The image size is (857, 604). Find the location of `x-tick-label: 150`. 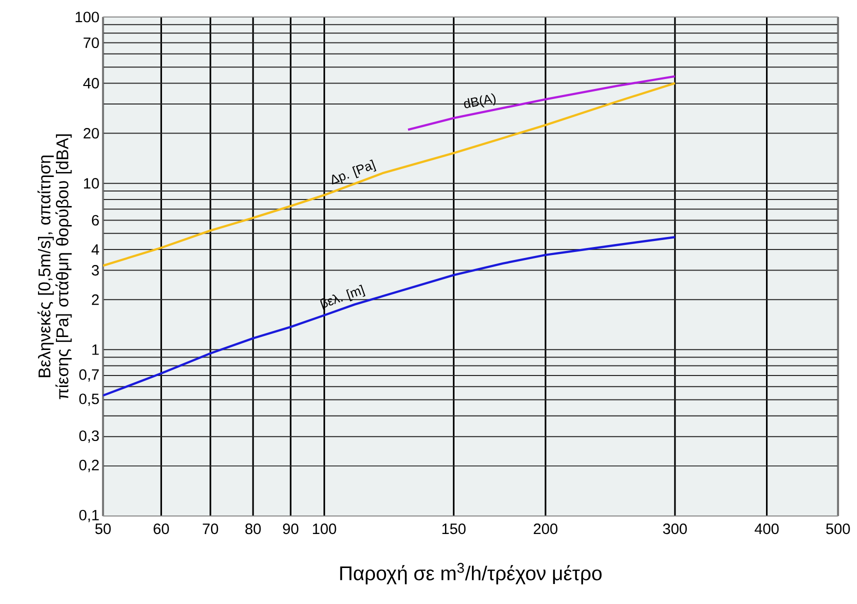

x-tick-label: 150 is located at coordinates (454, 529).